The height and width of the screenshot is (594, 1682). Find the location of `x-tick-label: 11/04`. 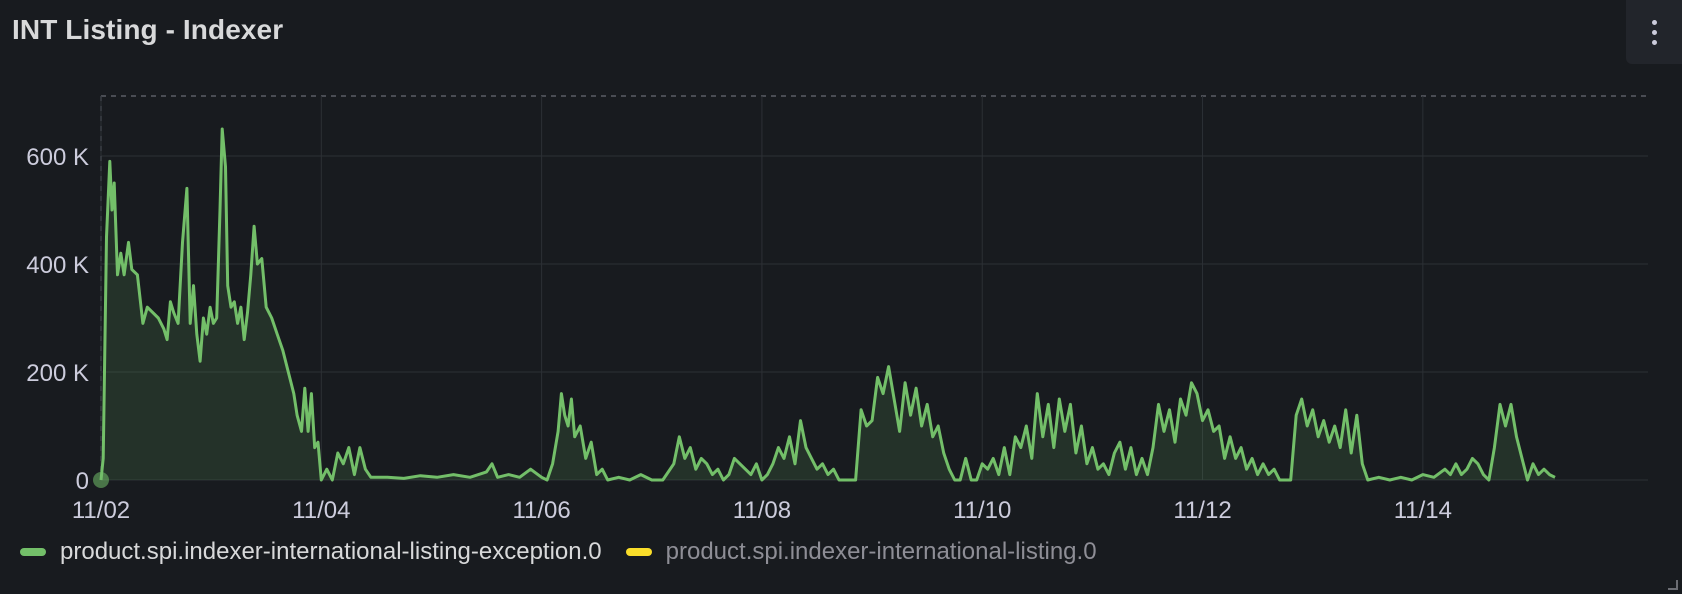

x-tick-label: 11/04 is located at coordinates (321, 510).